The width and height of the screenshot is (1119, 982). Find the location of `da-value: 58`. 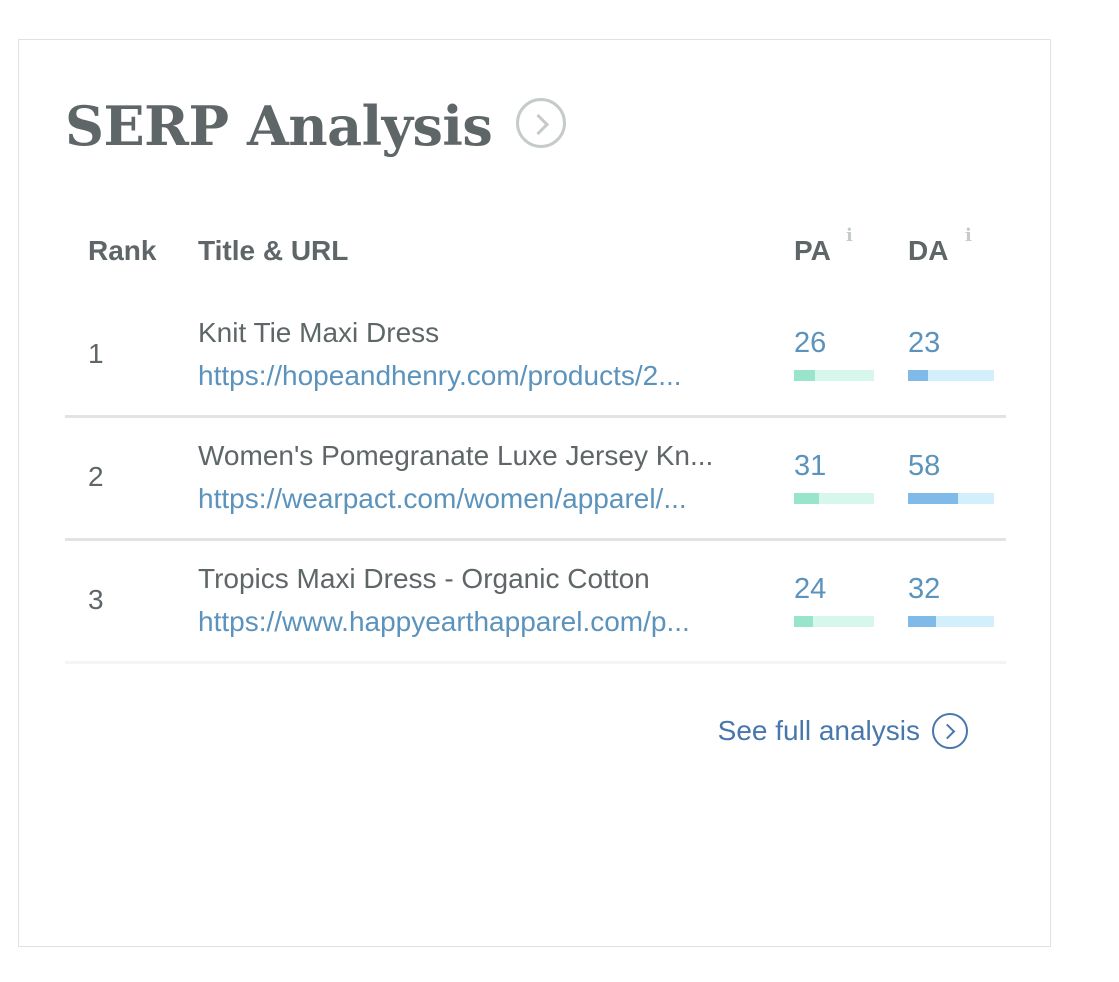

da-value: 58 is located at coordinates (924, 466).